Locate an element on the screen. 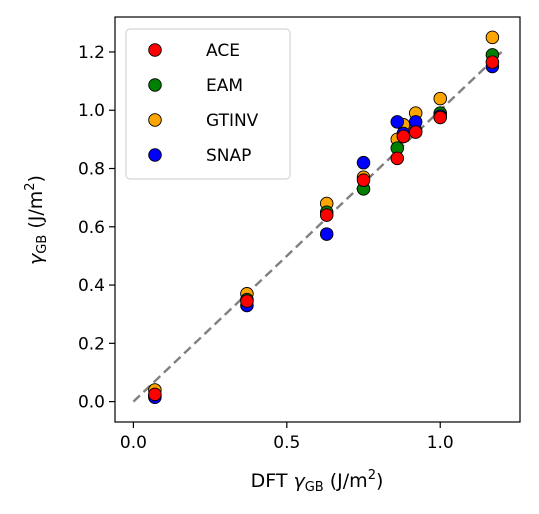 This screenshot has width=539, height=514. y-tick-label: 0.2 is located at coordinates (91, 344).